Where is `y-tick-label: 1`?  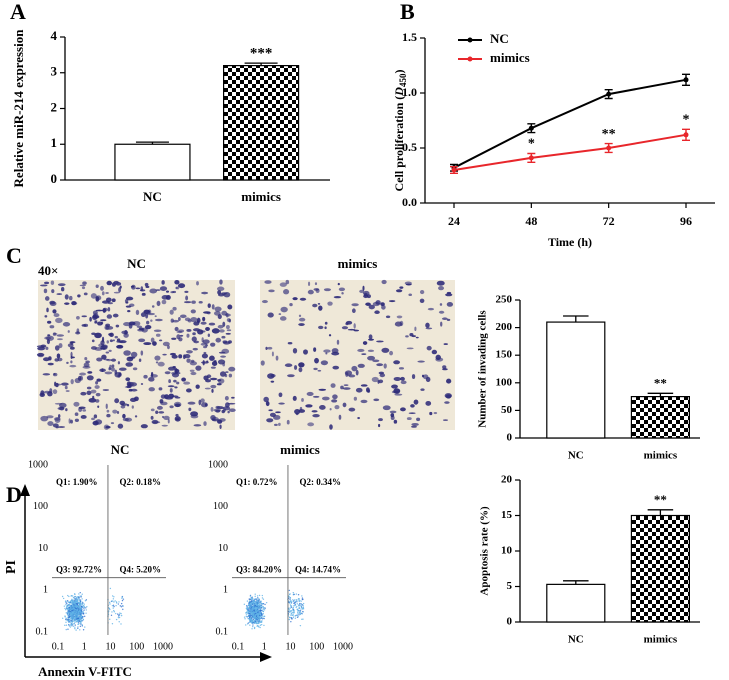 y-tick-label: 1 is located at coordinates (225, 590).